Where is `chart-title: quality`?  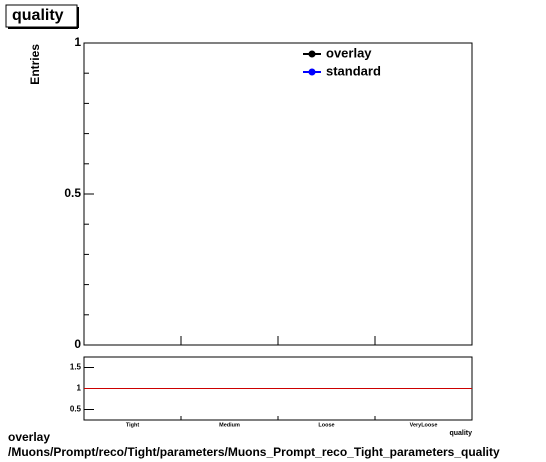
chart-title: quality is located at coordinates (38, 15).